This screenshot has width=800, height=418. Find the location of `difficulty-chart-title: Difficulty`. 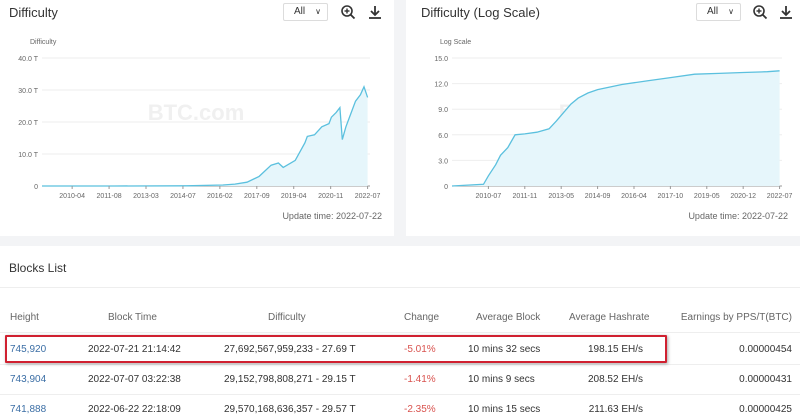

difficulty-chart-title: Difficulty is located at coordinates (33, 12).